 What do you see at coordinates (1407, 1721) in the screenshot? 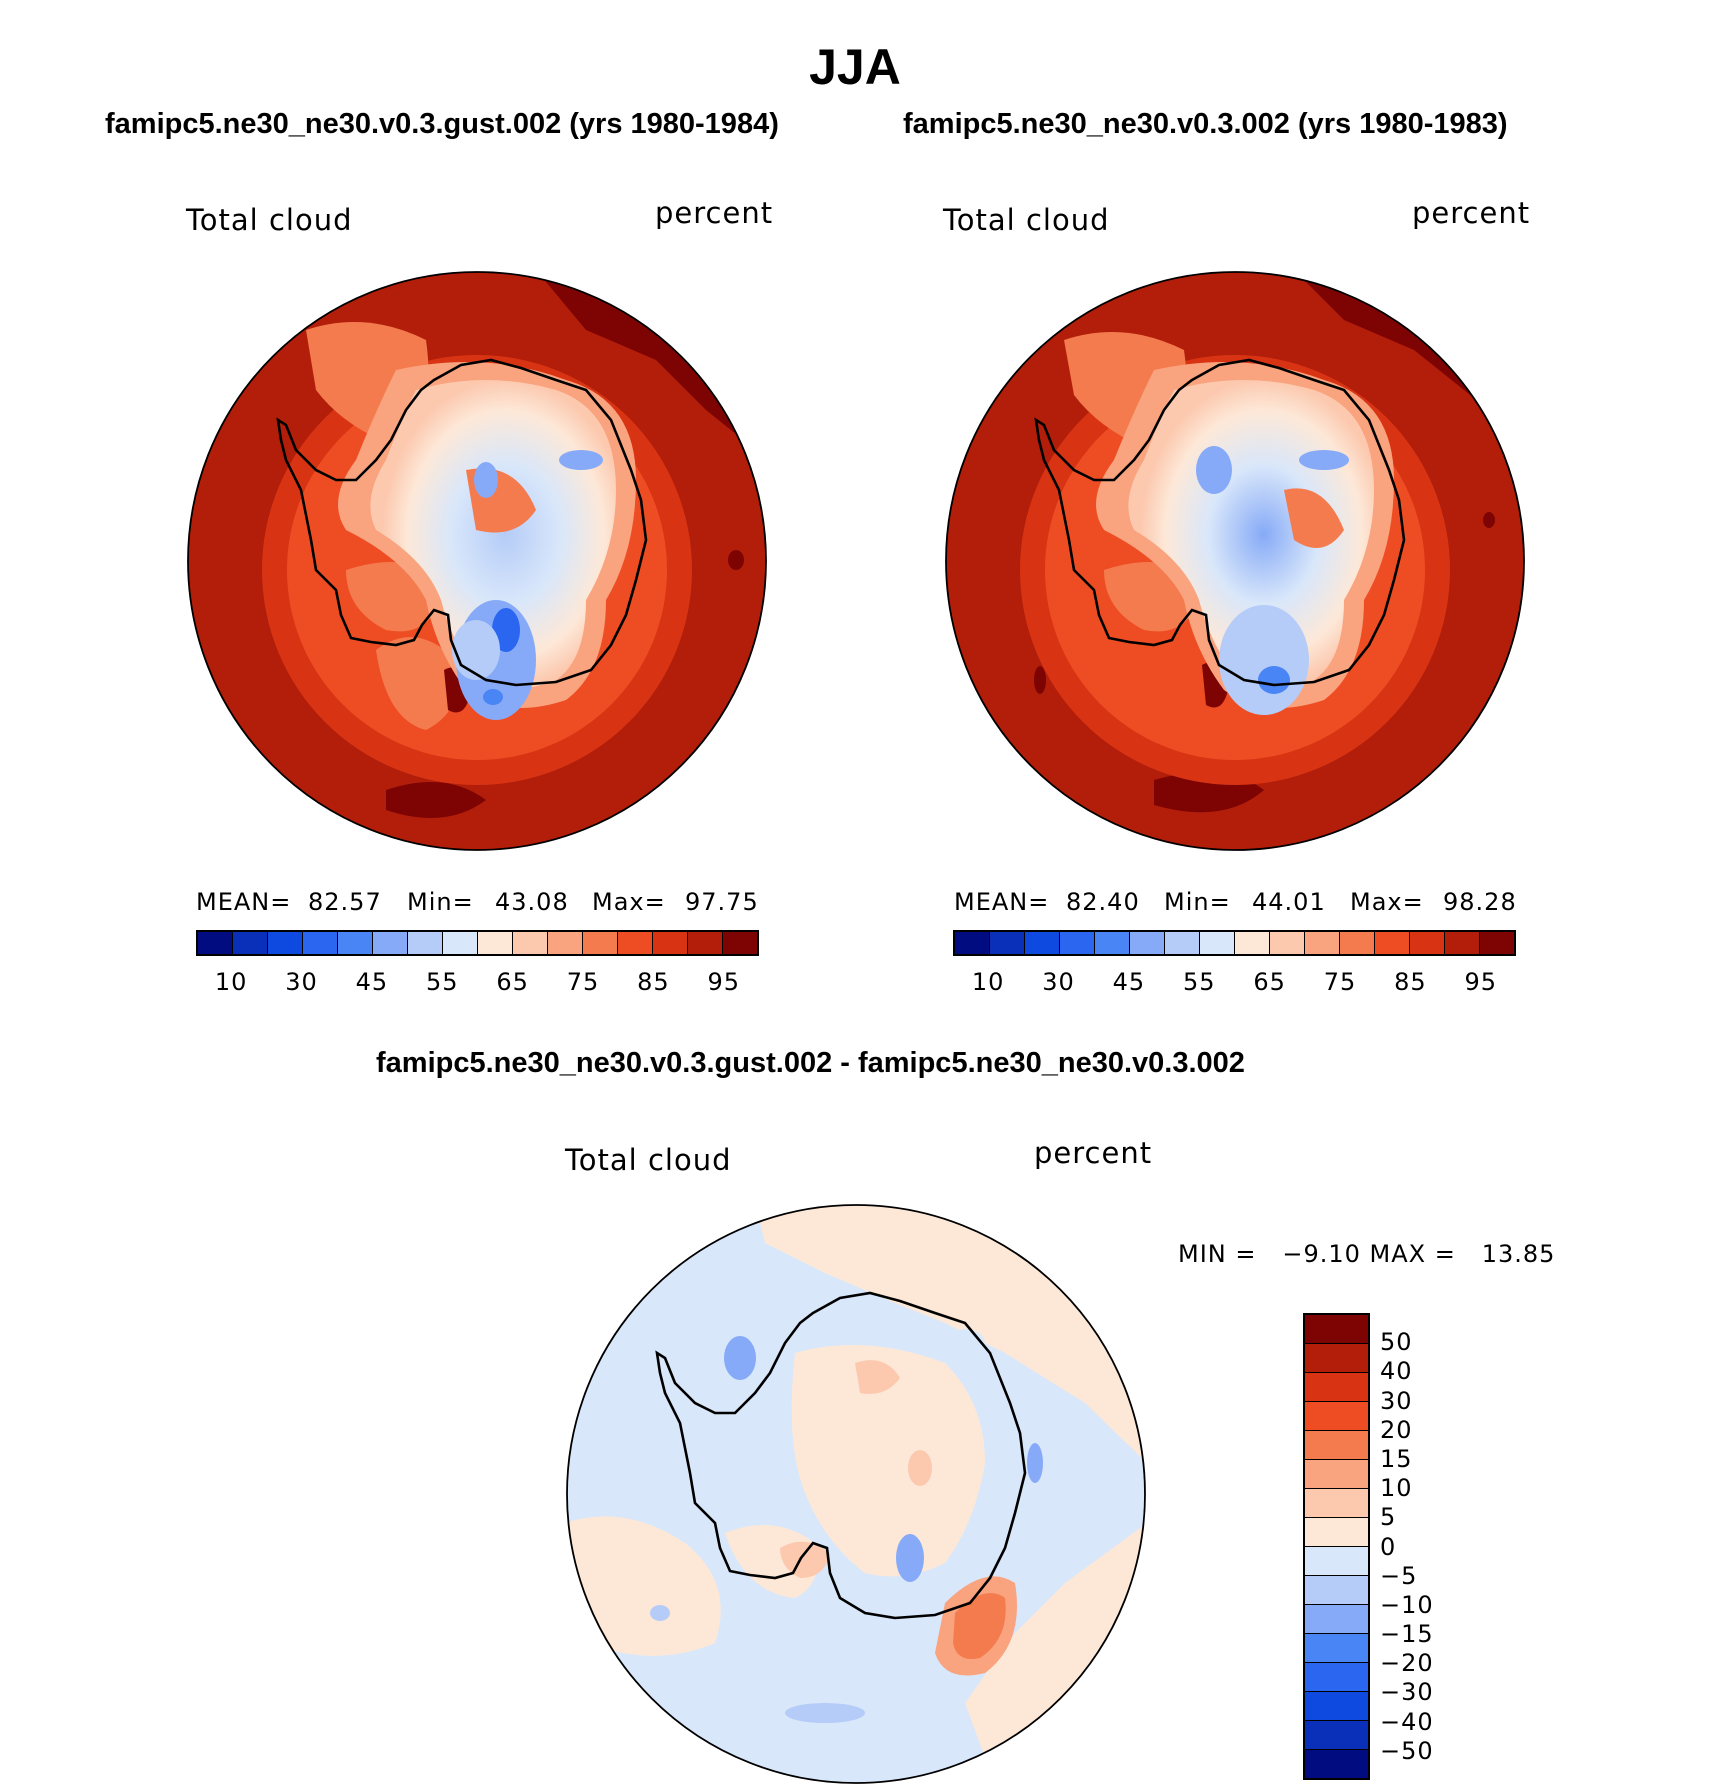
I see `diff-colorbar-tick-label: −40` at bounding box center [1407, 1721].